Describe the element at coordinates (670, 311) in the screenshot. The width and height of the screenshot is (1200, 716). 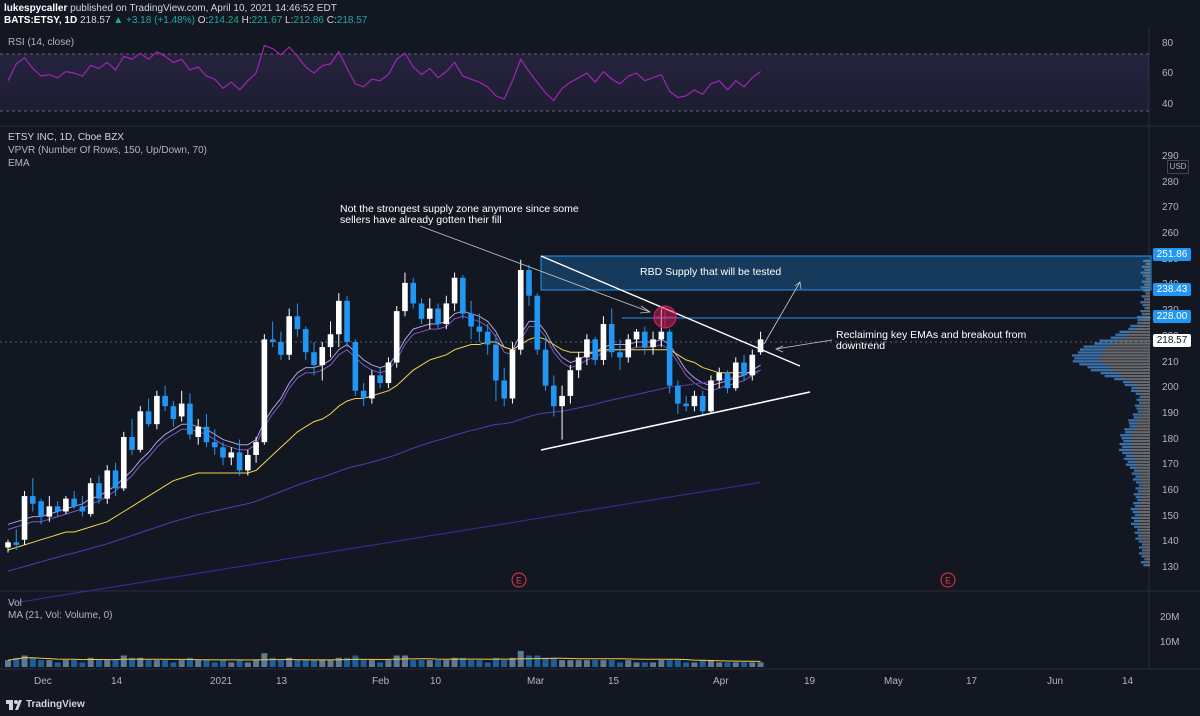
I see `downtrend-line` at that location.